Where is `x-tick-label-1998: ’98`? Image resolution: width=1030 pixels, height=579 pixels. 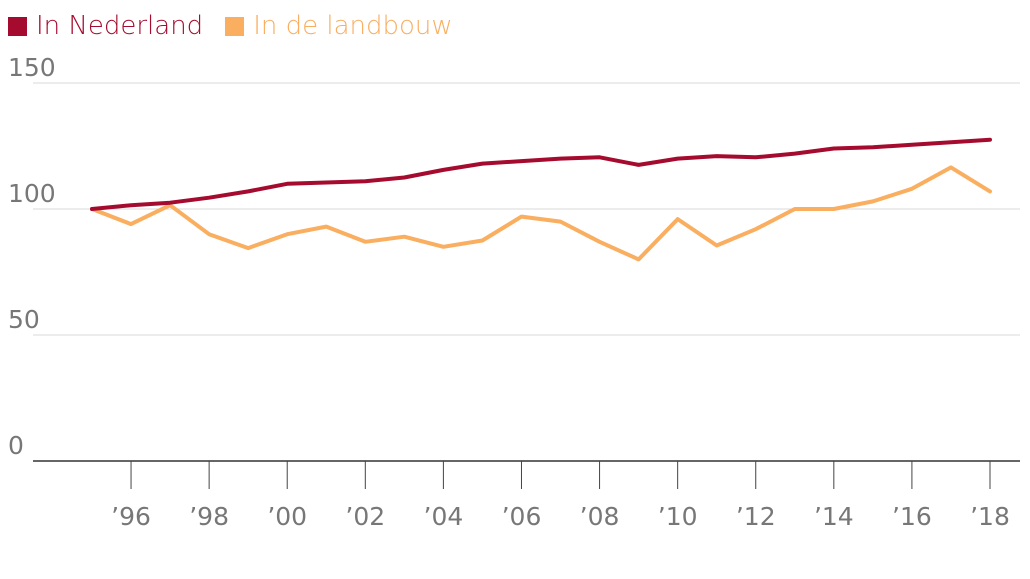 x-tick-label-1998: ’98 is located at coordinates (209, 516).